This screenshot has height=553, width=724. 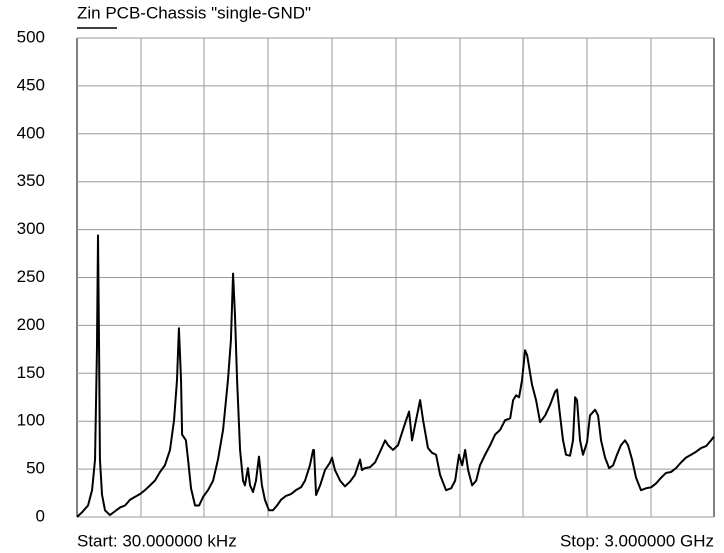 I want to click on y-tick-label: 500, so click(x=31, y=36).